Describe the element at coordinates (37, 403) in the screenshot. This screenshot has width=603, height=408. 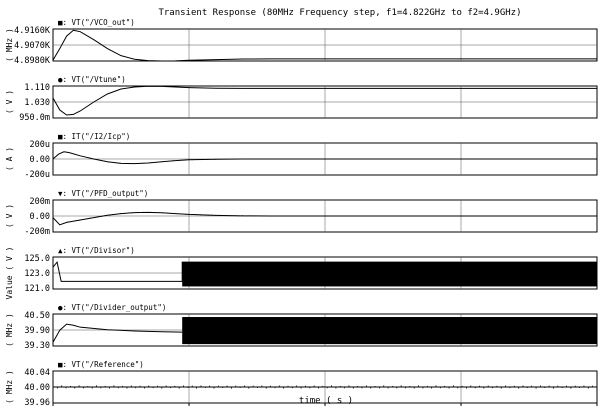
I see `y-tick-label: 39.96` at that location.